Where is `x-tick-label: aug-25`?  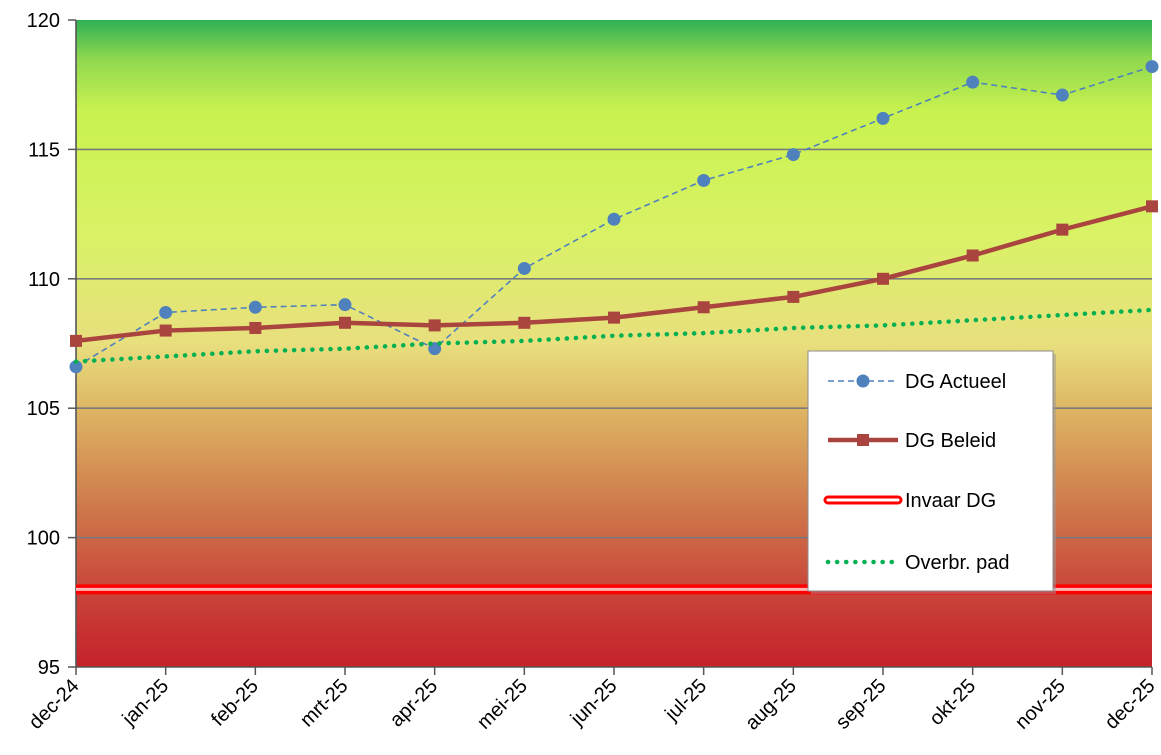
x-tick-label: aug-25 is located at coordinates (771, 705).